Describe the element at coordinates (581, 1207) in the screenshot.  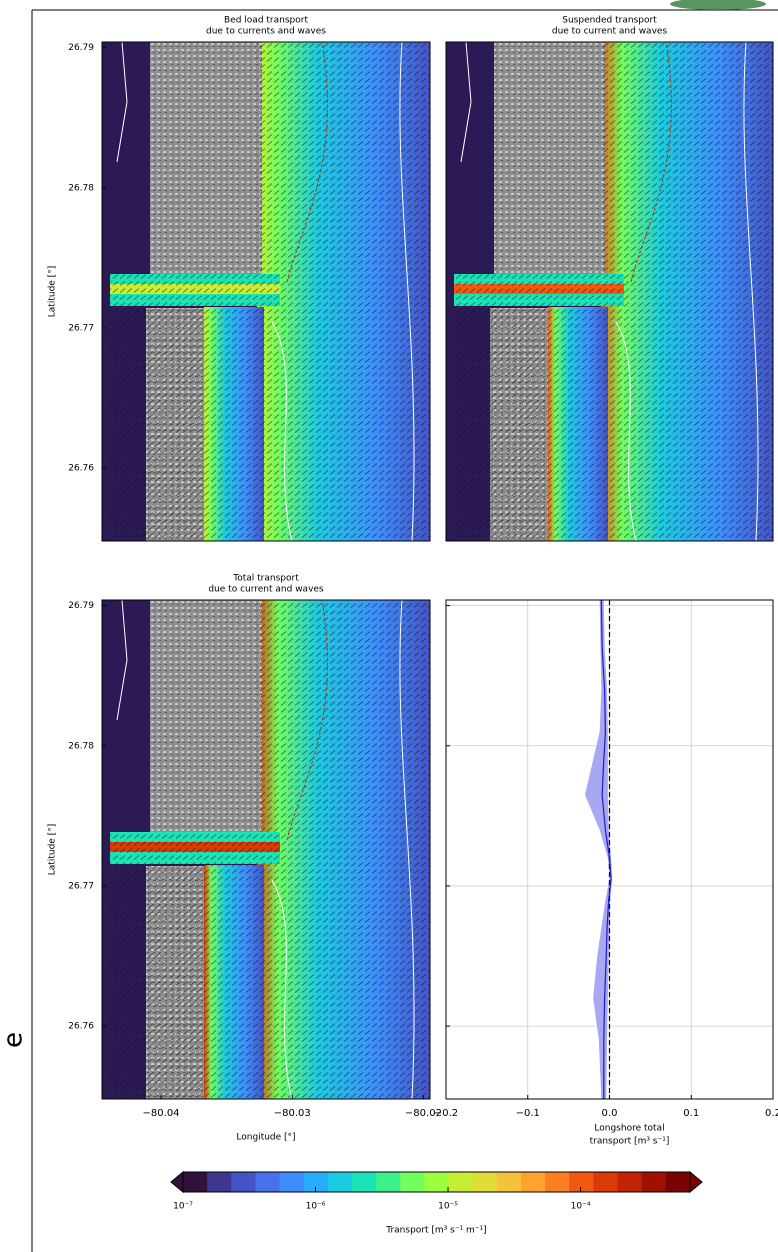
I see `colorbar-tick-label: 10⁻⁴` at that location.